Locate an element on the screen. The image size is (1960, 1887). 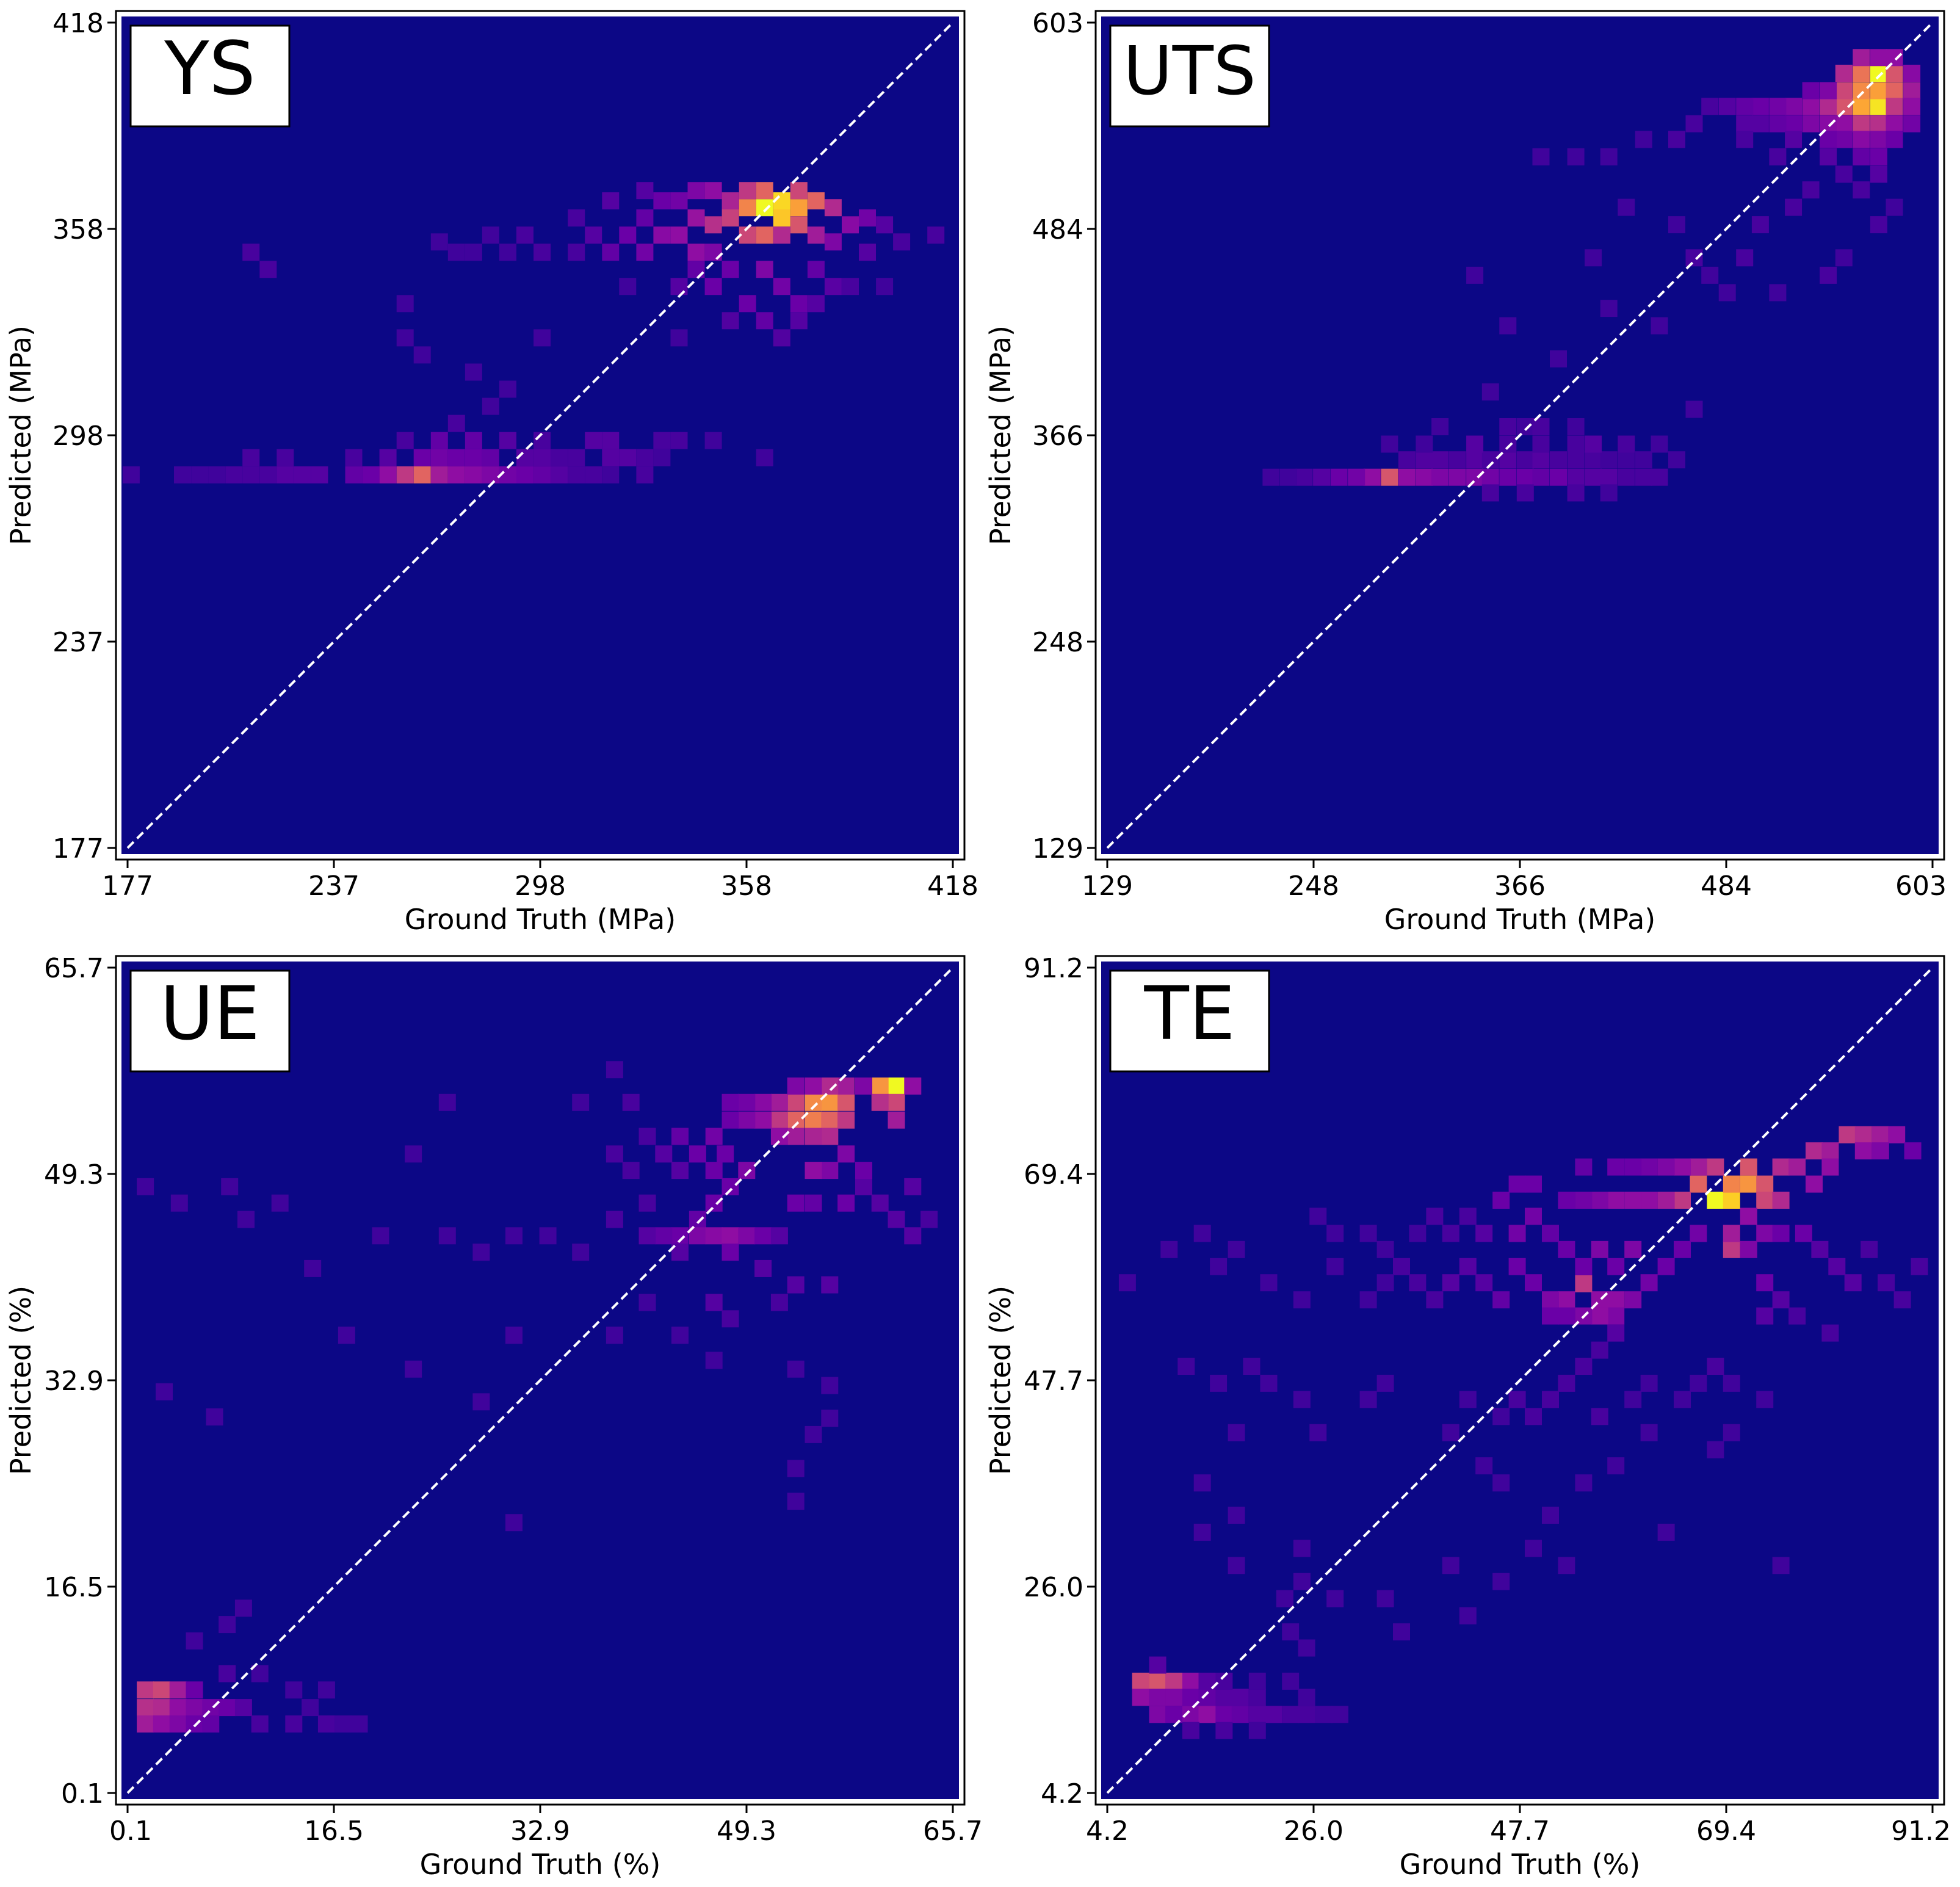
x-tick-label: 366 is located at coordinates (1520, 886).